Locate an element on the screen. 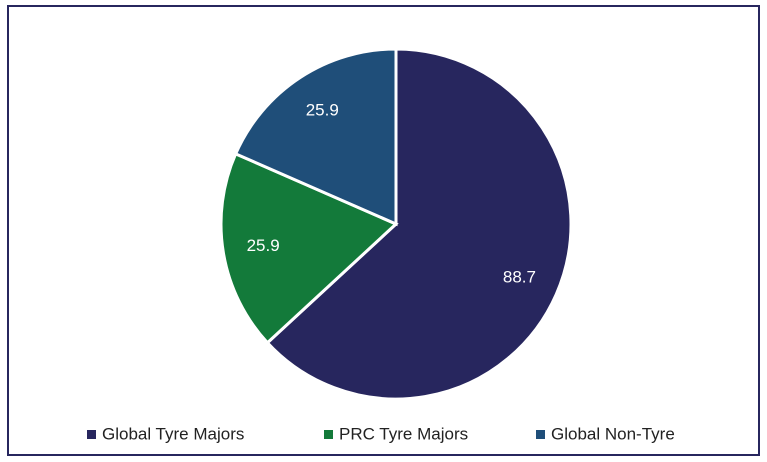 This screenshot has width=767, height=462. legend-label: Global Tyre Majors is located at coordinates (173, 433).